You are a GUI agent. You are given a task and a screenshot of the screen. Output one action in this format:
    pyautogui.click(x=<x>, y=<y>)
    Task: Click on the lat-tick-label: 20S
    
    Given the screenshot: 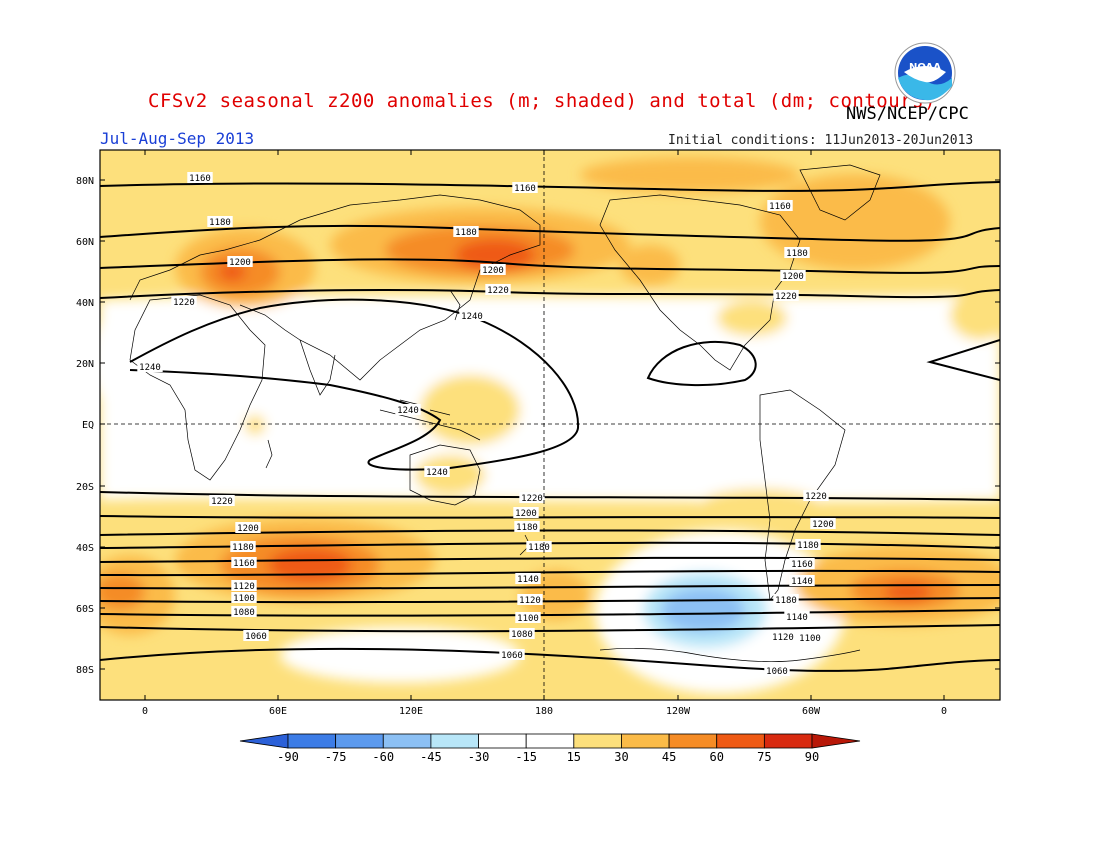 What is the action you would take?
    pyautogui.click(x=85, y=487)
    